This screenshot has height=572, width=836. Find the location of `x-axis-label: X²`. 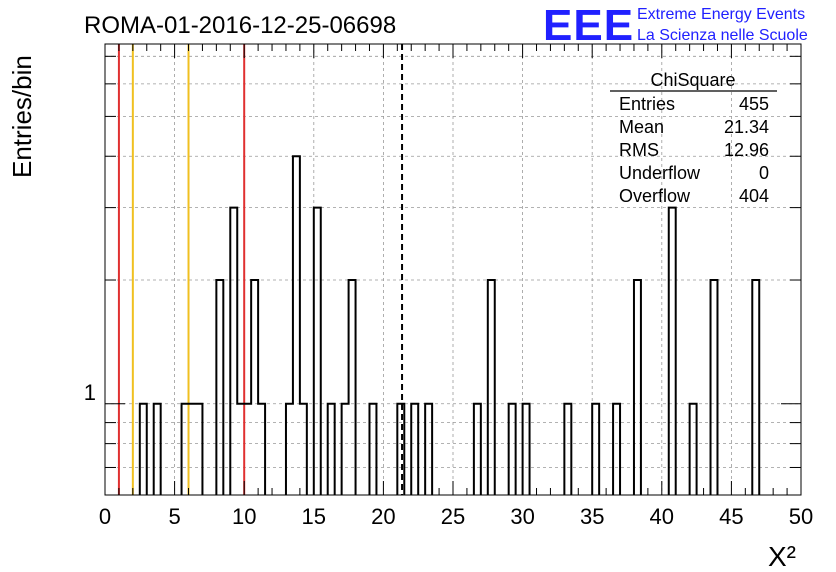

x-axis-label: X² is located at coordinates (782, 556).